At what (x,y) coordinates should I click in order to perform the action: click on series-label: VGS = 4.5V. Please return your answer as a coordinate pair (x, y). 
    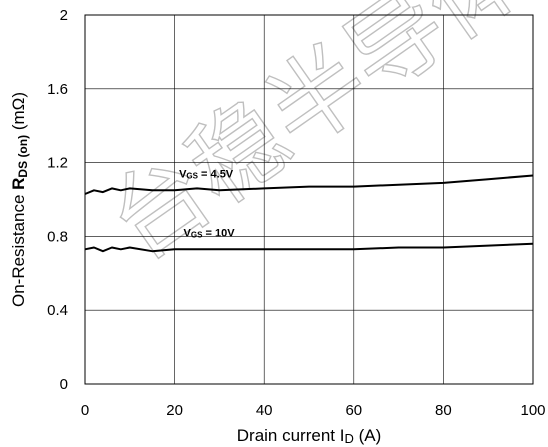
    Looking at the image, I should click on (206, 174).